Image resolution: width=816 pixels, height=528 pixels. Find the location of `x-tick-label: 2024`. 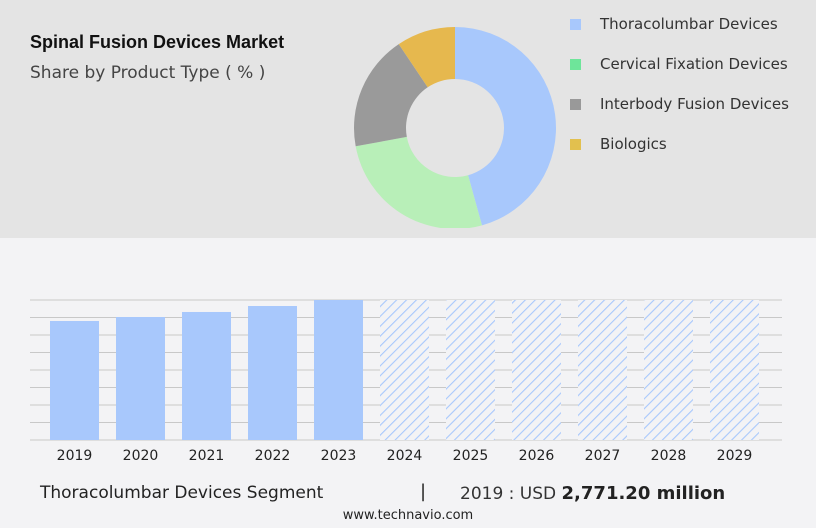

x-tick-label: 2024 is located at coordinates (405, 456).